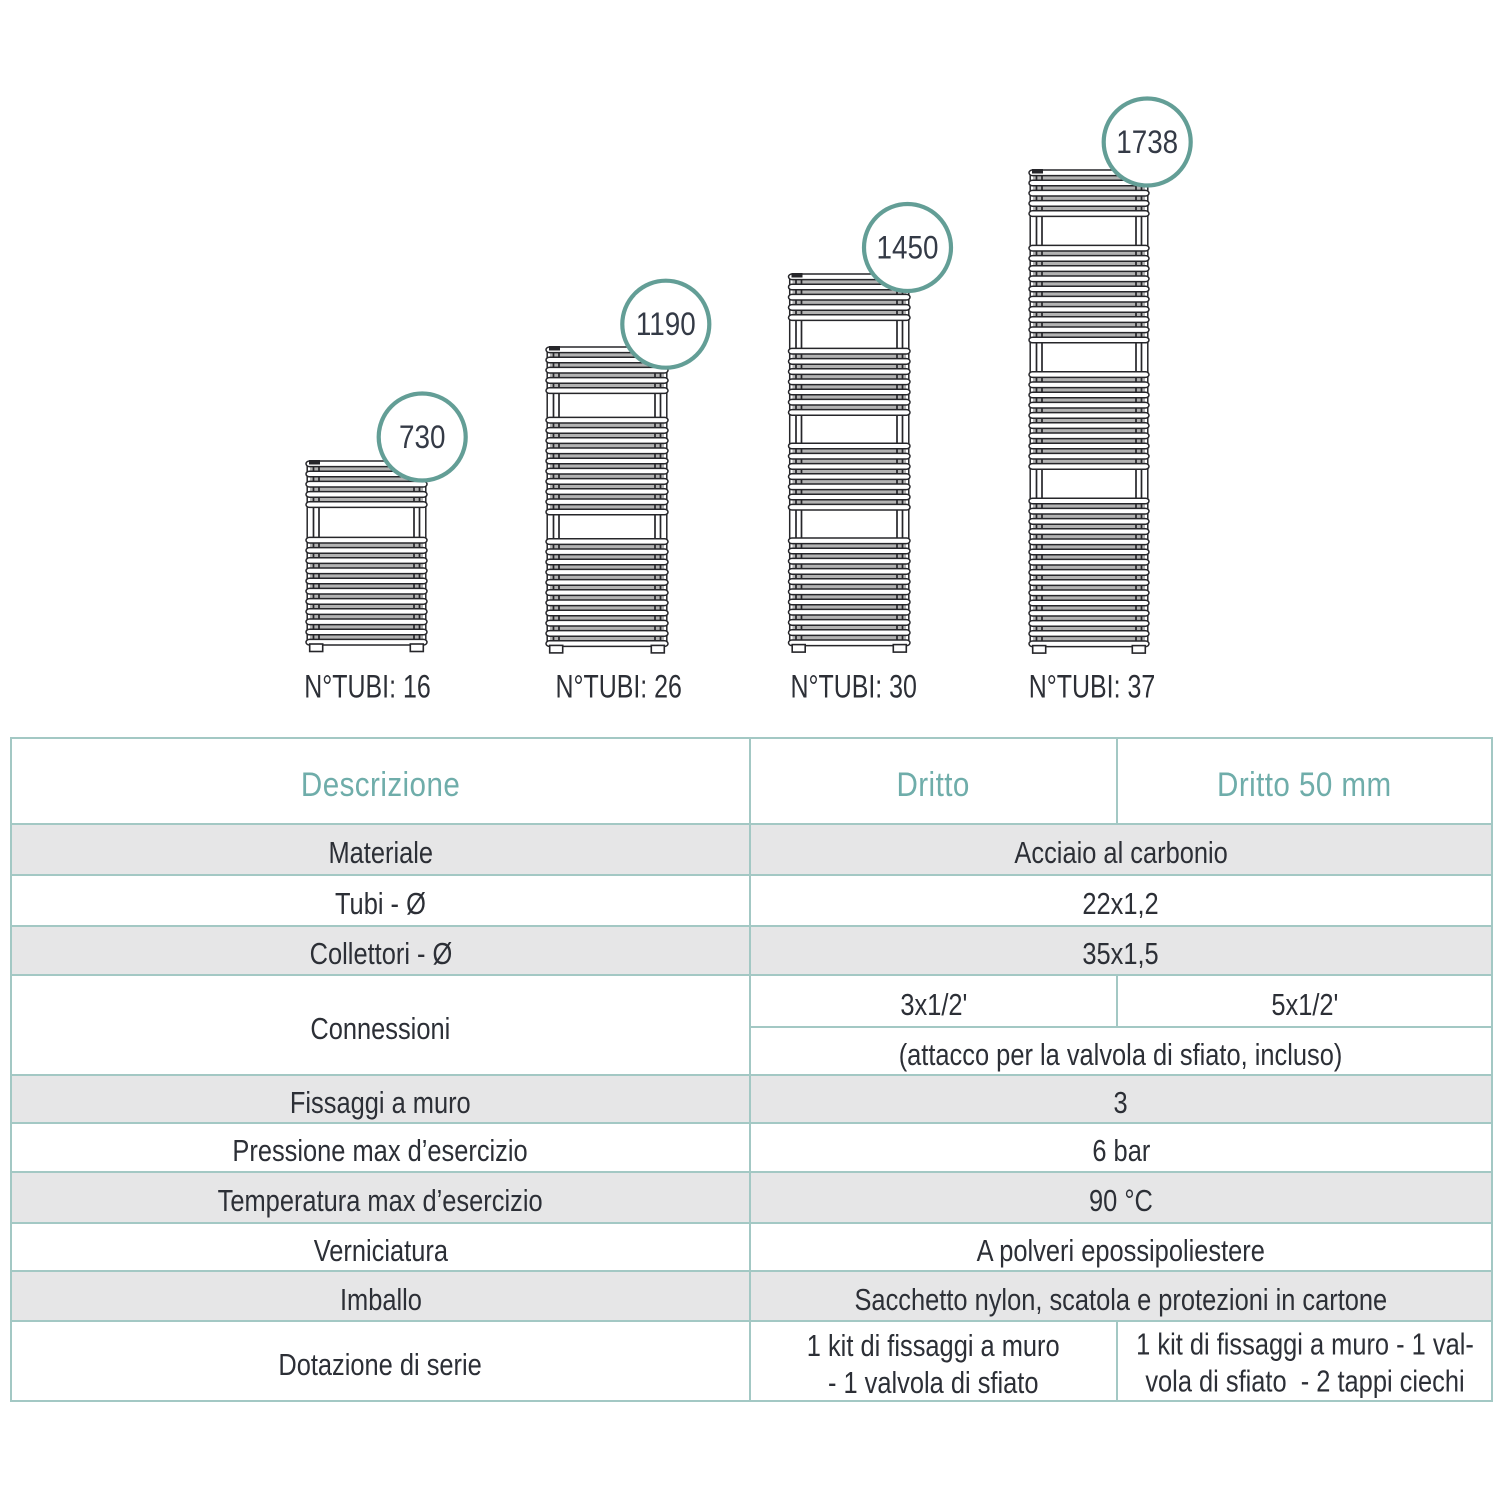  What do you see at coordinates (908, 248) in the screenshot?
I see `svg-text: 1450` at bounding box center [908, 248].